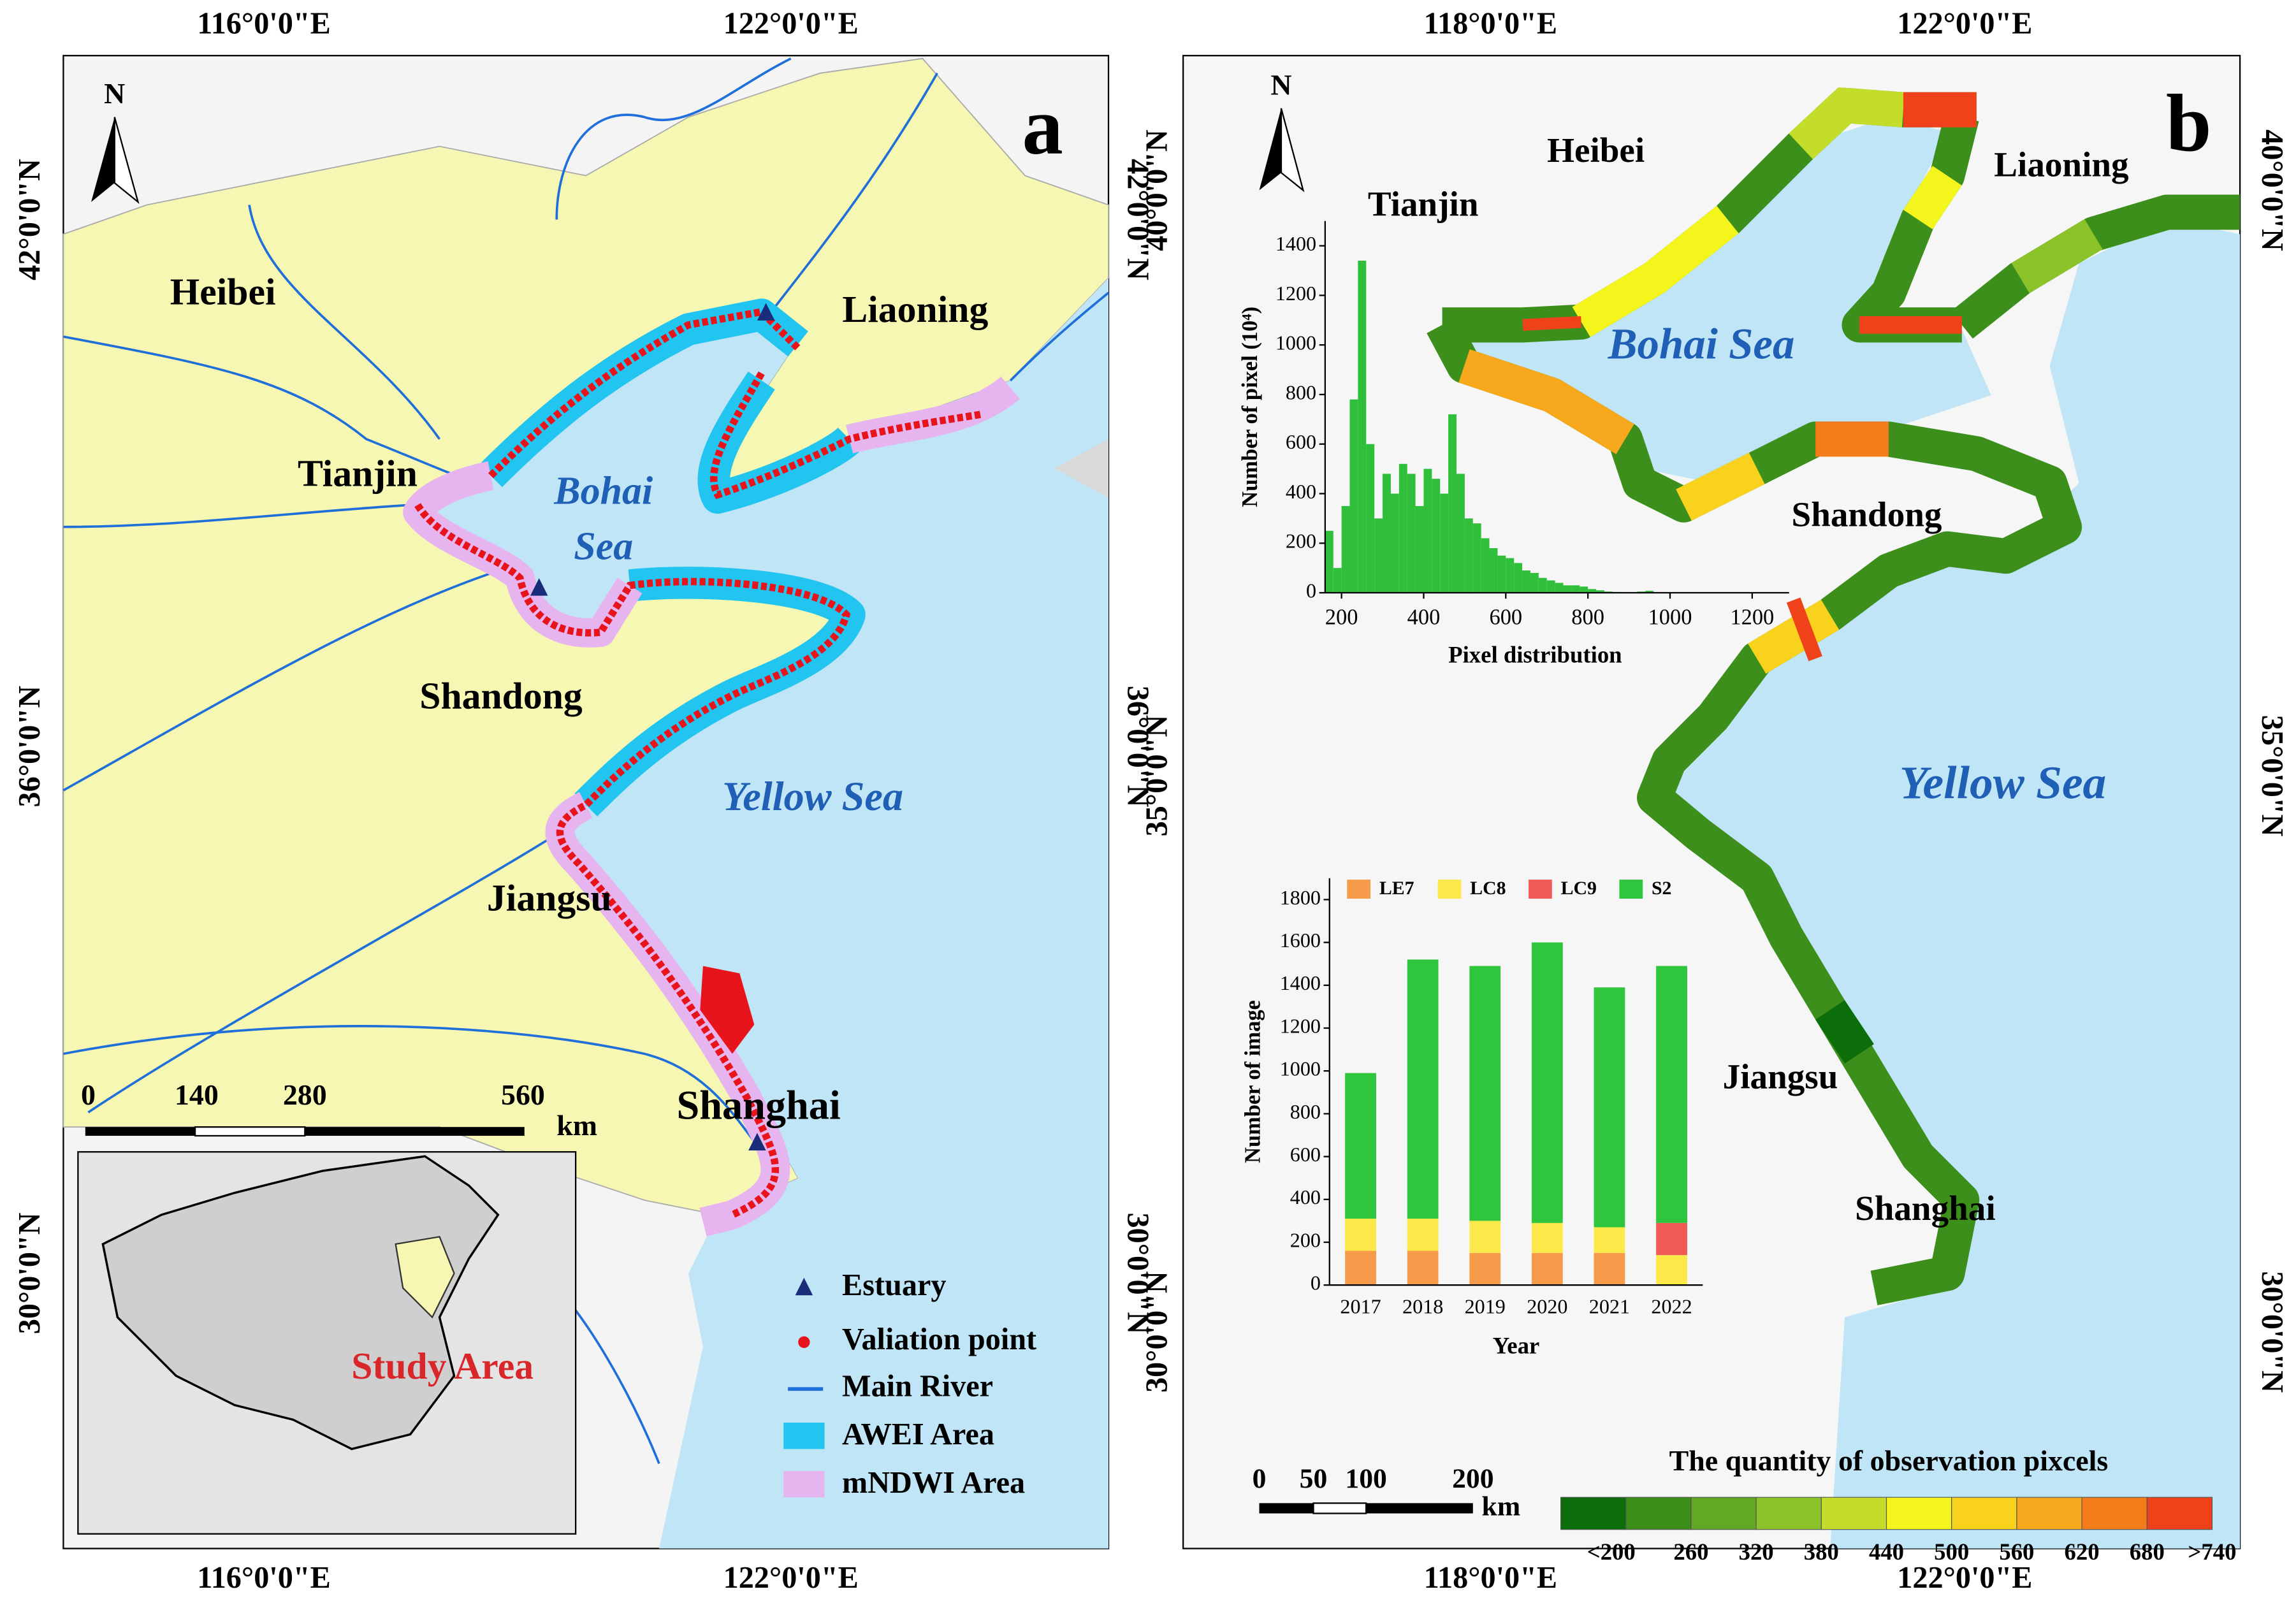 Image resolution: width=2296 pixels, height=1610 pixels. What do you see at coordinates (1670, 617) in the screenshot?
I see `x-tick-label: 1000` at bounding box center [1670, 617].